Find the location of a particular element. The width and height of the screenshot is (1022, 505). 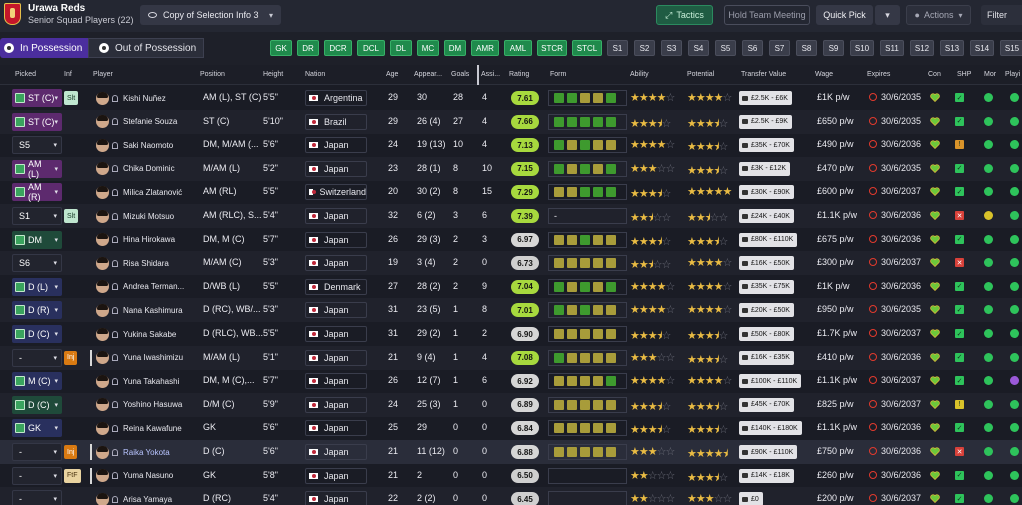

position-chip-gk: GK is located at coordinates (281, 48).